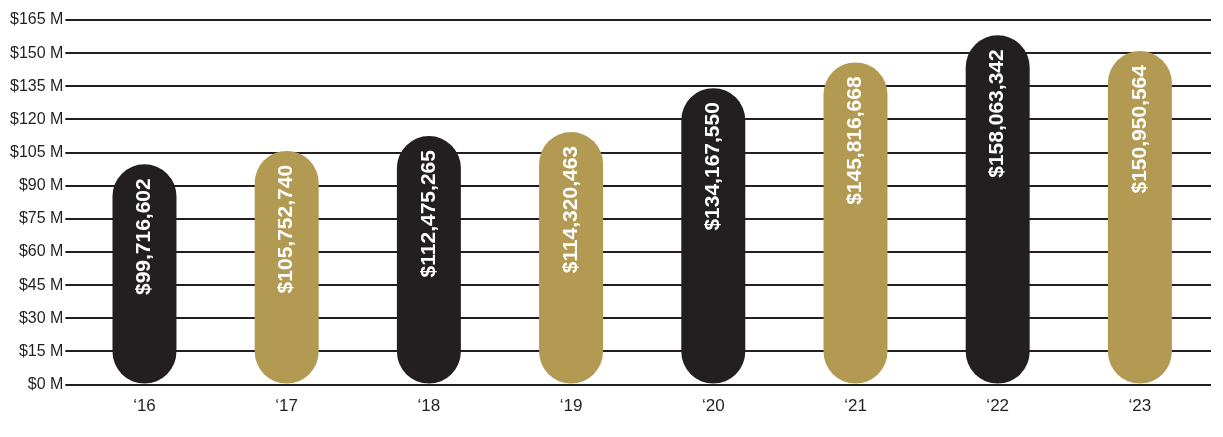 This screenshot has width=1223, height=437. Describe the element at coordinates (287, 406) in the screenshot. I see `x-tick-label: ‘17` at that location.